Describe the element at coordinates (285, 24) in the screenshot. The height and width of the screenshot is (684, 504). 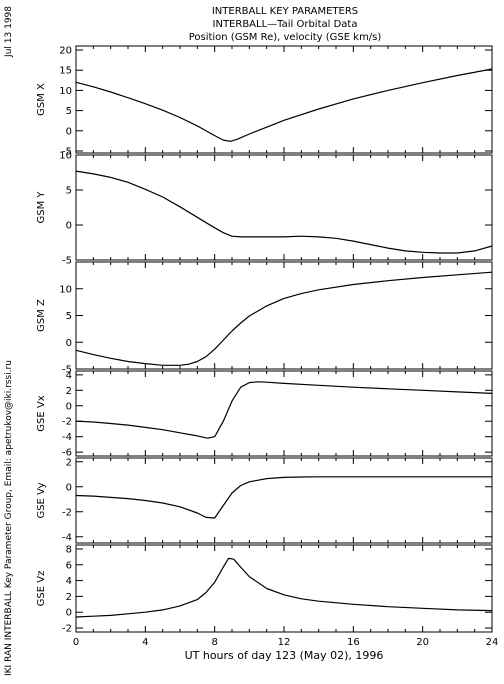
I see `title-line-2: INTERBALL—Tail Orbital Data` at that location.